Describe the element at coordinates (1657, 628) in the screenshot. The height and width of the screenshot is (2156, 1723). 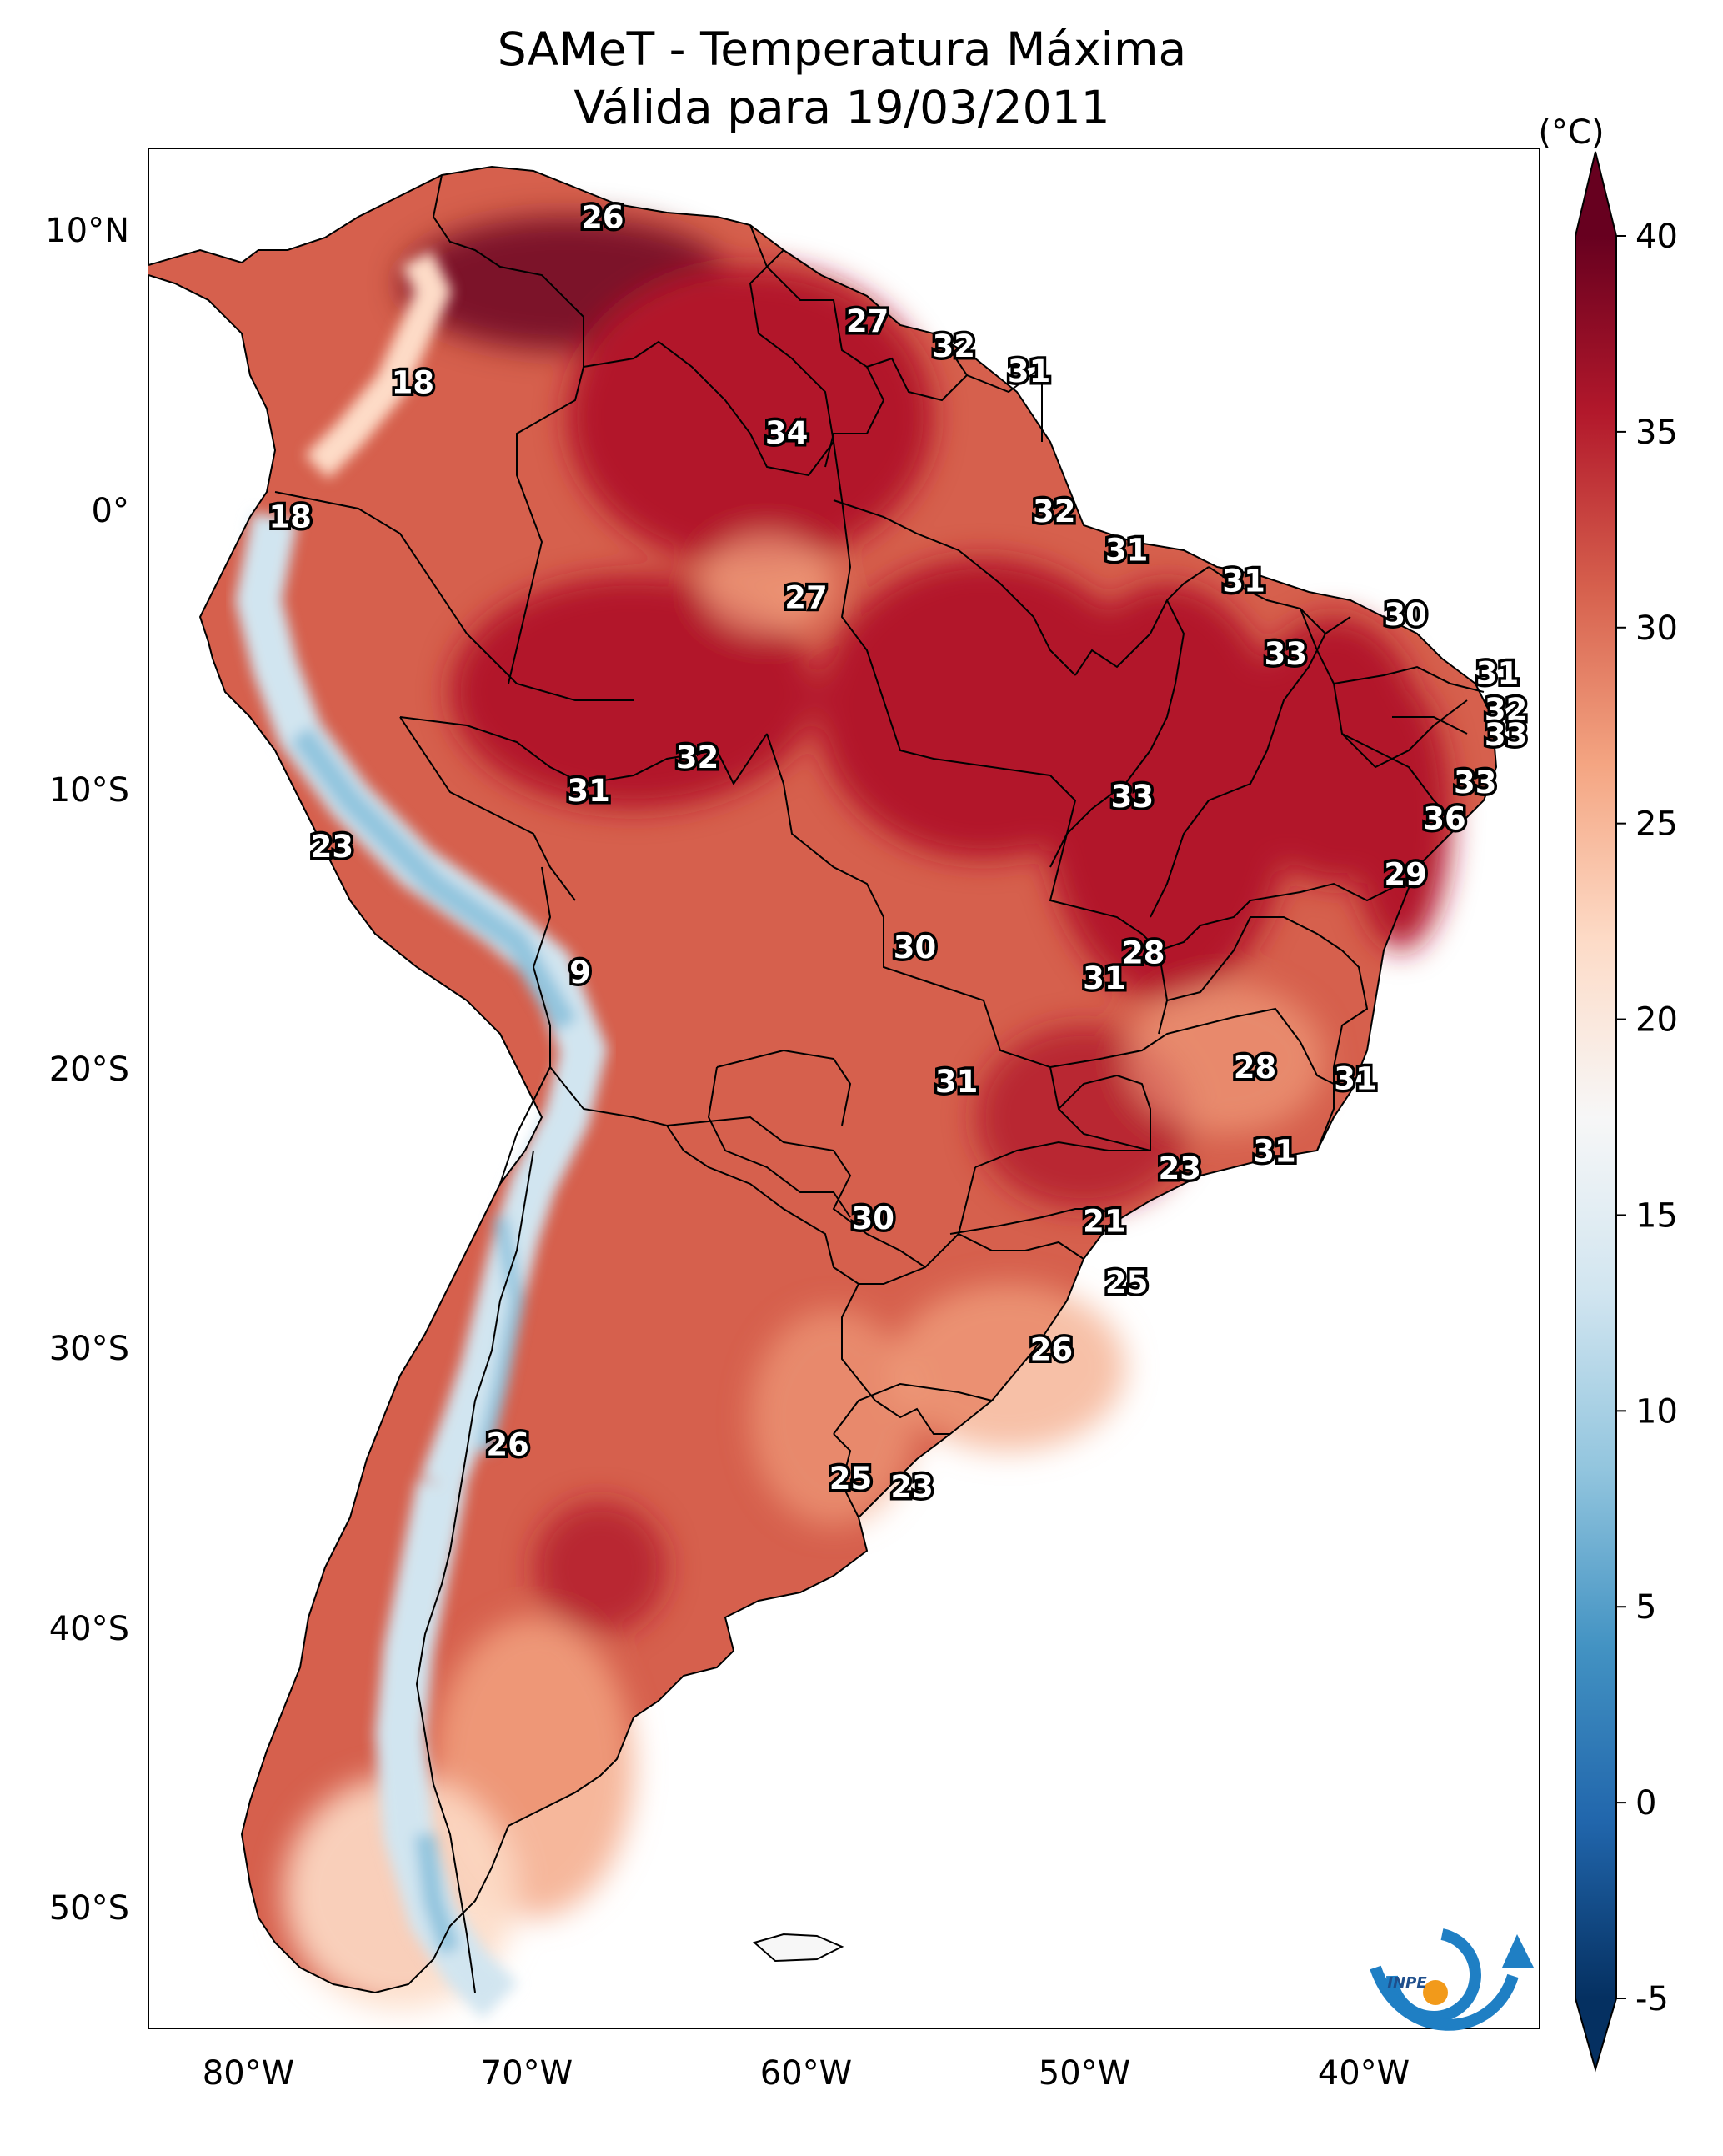
I see `colorbar-tick-label: 30` at that location.